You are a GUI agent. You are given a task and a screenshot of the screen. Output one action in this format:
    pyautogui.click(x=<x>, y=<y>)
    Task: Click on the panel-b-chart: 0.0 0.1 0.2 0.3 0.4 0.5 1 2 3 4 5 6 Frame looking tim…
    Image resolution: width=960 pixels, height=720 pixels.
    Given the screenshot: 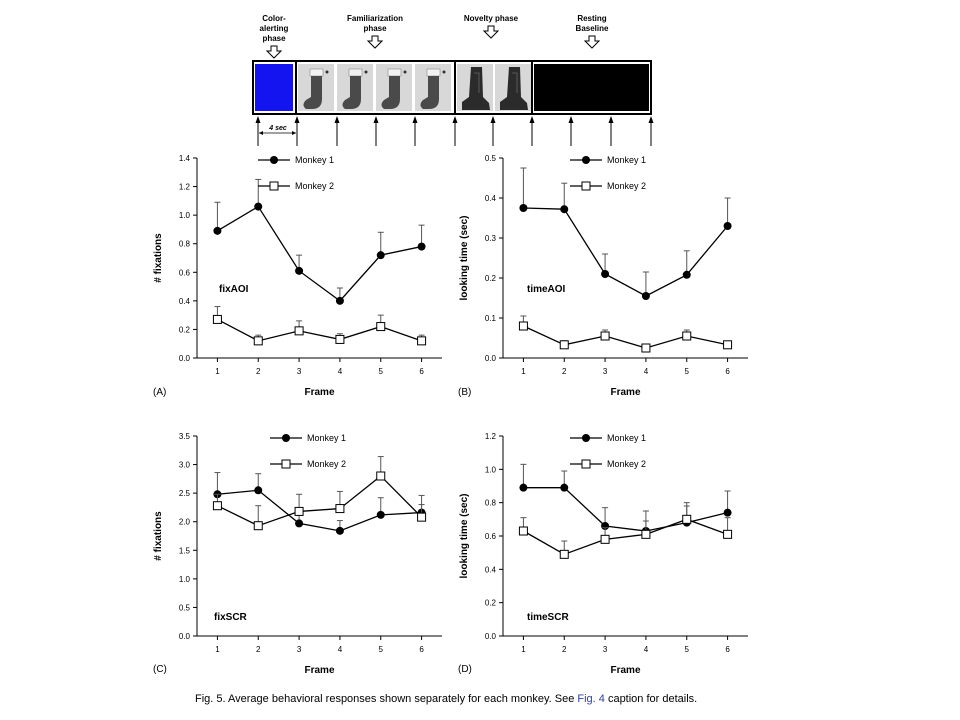 What is the action you would take?
    pyautogui.click(x=603, y=276)
    